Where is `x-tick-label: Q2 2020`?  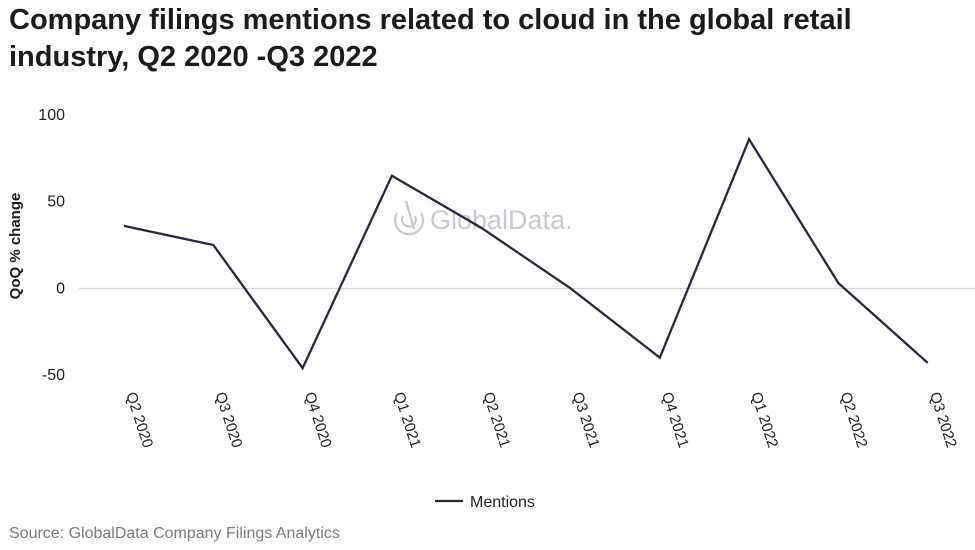
x-tick-label: Q2 2020 is located at coordinates (139, 420).